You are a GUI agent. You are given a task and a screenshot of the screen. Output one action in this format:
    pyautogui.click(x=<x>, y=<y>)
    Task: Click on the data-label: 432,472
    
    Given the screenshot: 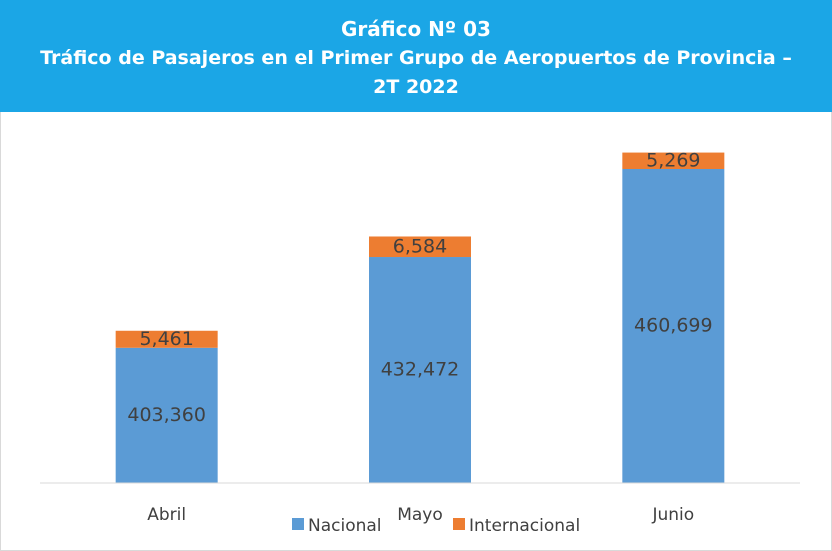 What is the action you would take?
    pyautogui.click(x=420, y=370)
    